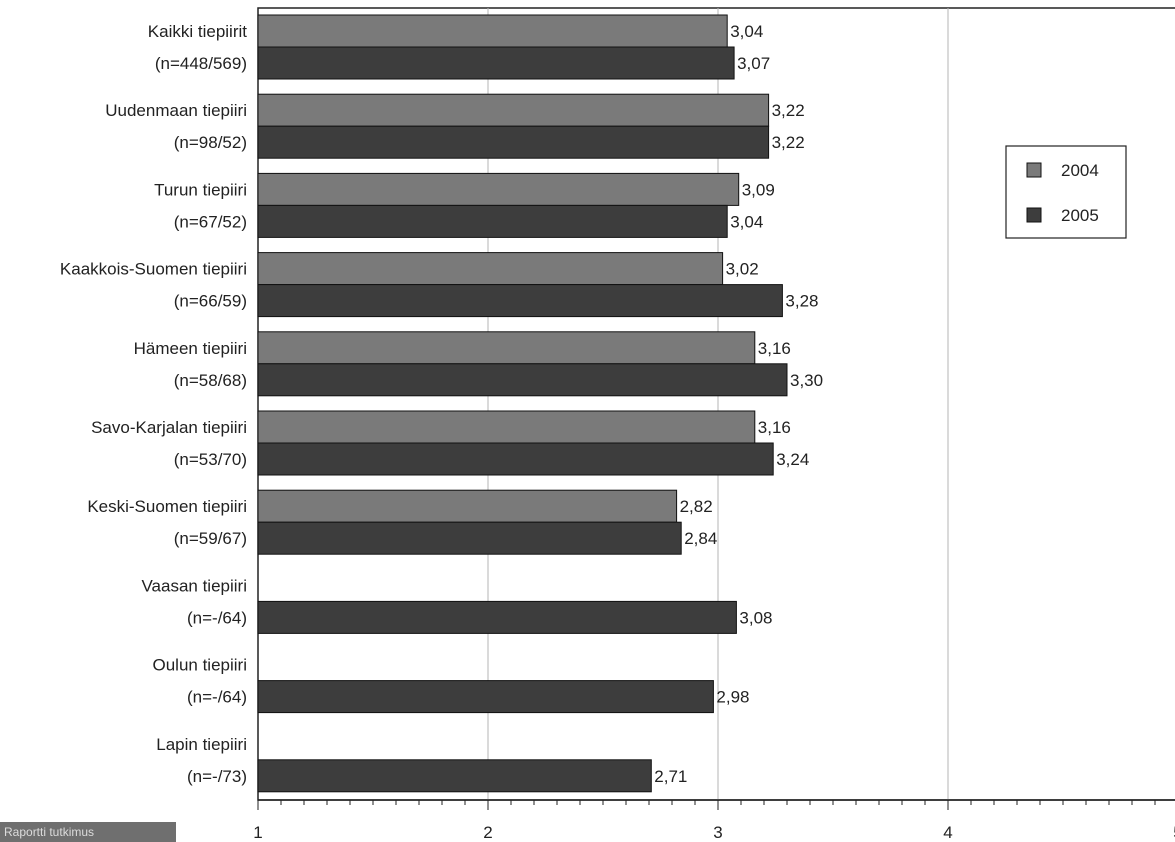 The height and width of the screenshot is (842, 1175). Describe the element at coordinates (1174, 832) in the screenshot. I see `x-tick-label: 5` at that location.